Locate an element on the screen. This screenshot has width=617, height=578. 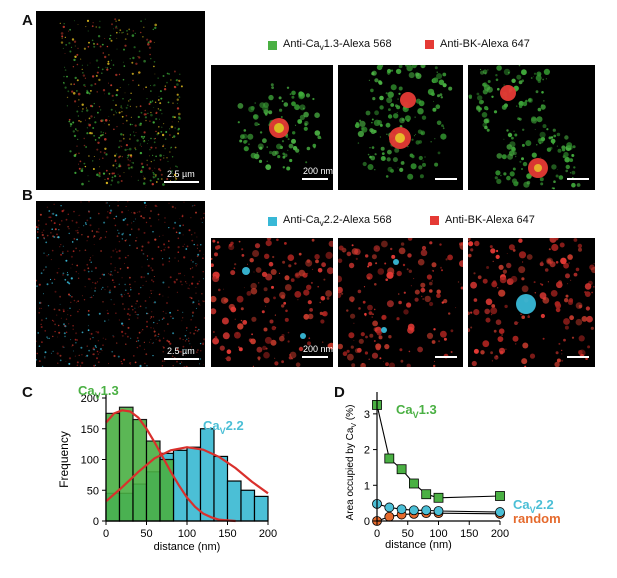
data-point-square is located at coordinates (389, 458).